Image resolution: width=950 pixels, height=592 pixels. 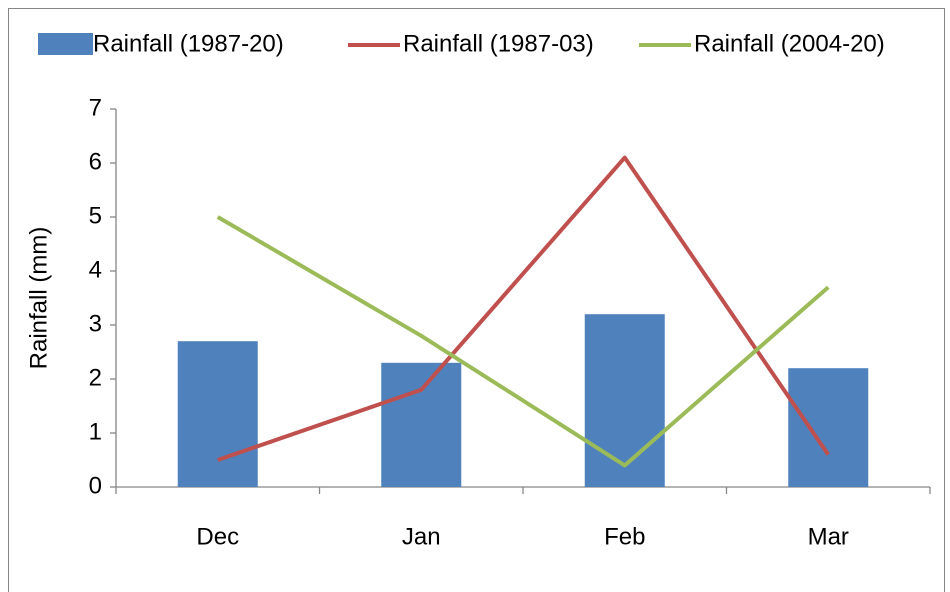 I want to click on y-tick-label: 5, so click(x=95, y=215).